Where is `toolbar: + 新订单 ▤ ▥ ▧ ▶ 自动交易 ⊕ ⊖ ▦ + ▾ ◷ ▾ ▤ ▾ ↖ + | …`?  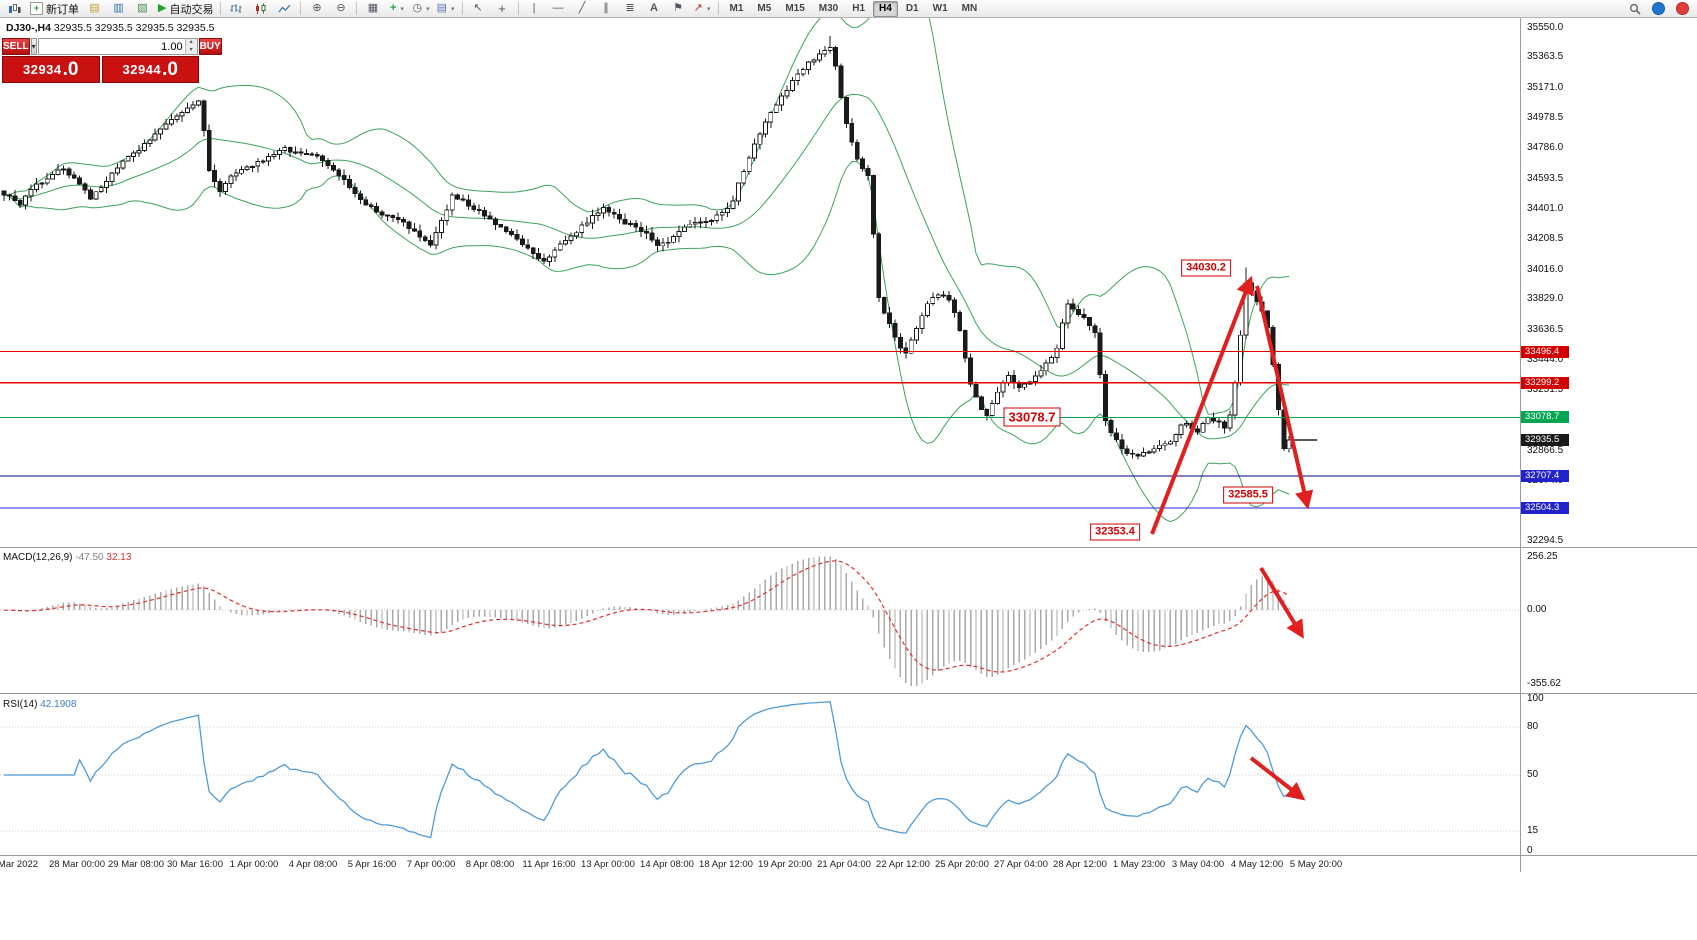 toolbar: + 新订单 ▤ ▥ ▧ ▶ 自动交易 ⊕ ⊖ ▦ + ▾ ◷ ▾ ▤ ▾ ↖ + | … is located at coordinates (848, 9).